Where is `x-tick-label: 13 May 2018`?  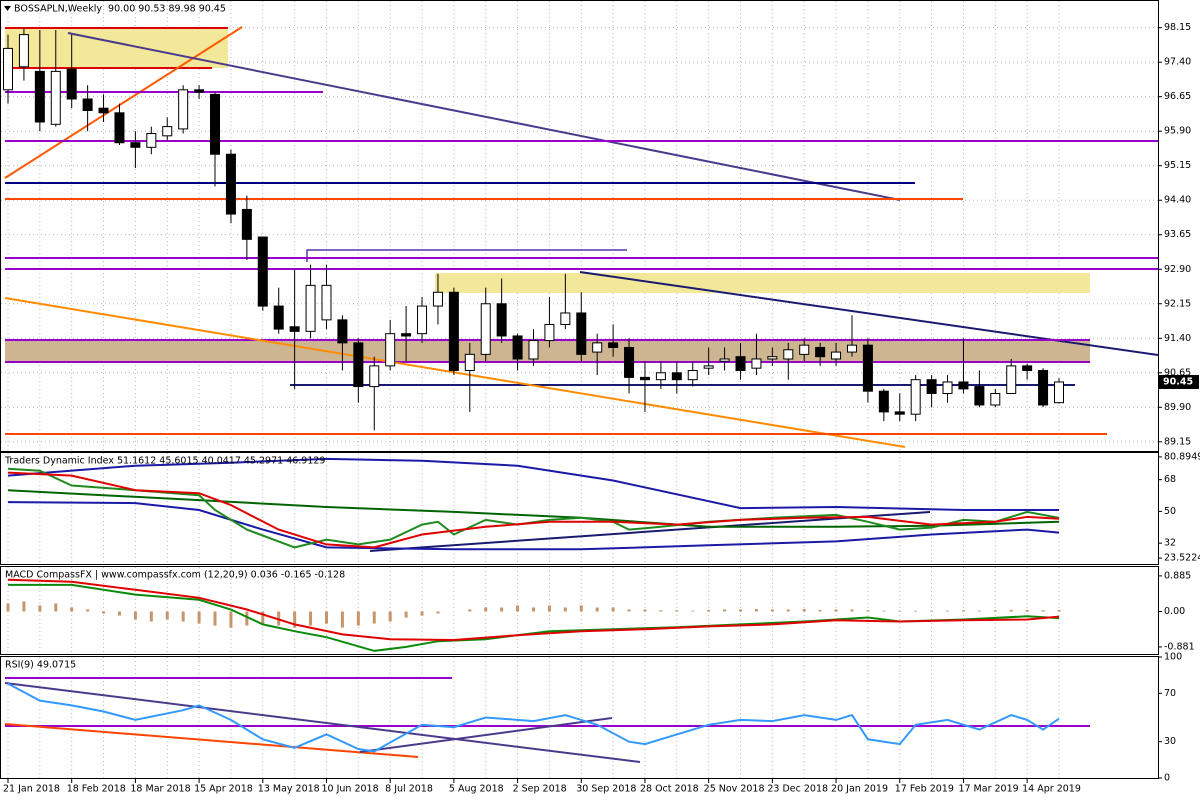
x-tick-label: 13 May 2018 is located at coordinates (289, 789).